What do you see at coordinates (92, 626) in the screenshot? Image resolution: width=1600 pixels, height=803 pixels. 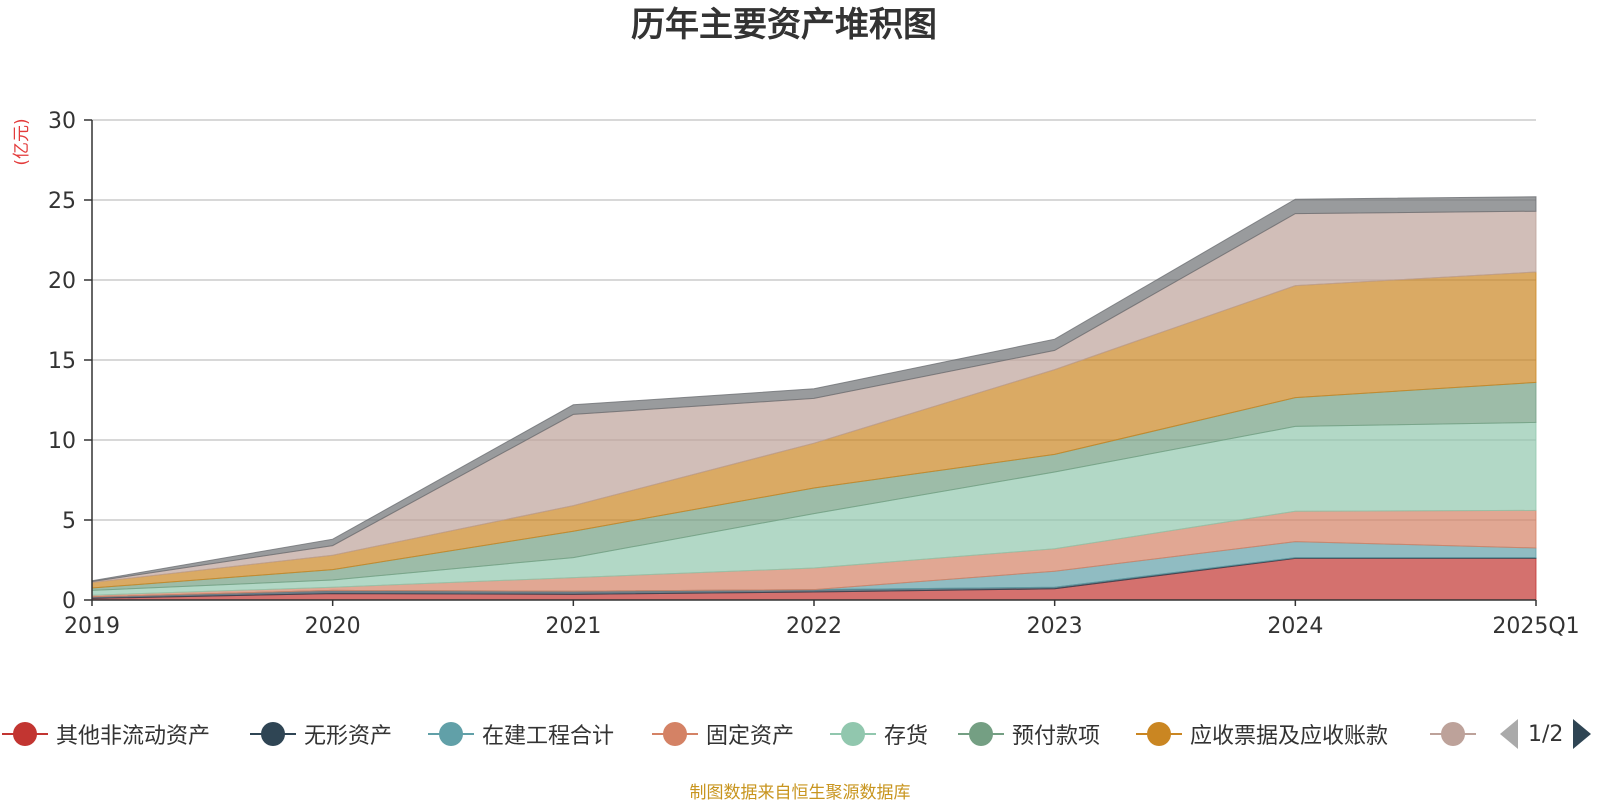 I see `x-tick-label: 2019` at bounding box center [92, 626].